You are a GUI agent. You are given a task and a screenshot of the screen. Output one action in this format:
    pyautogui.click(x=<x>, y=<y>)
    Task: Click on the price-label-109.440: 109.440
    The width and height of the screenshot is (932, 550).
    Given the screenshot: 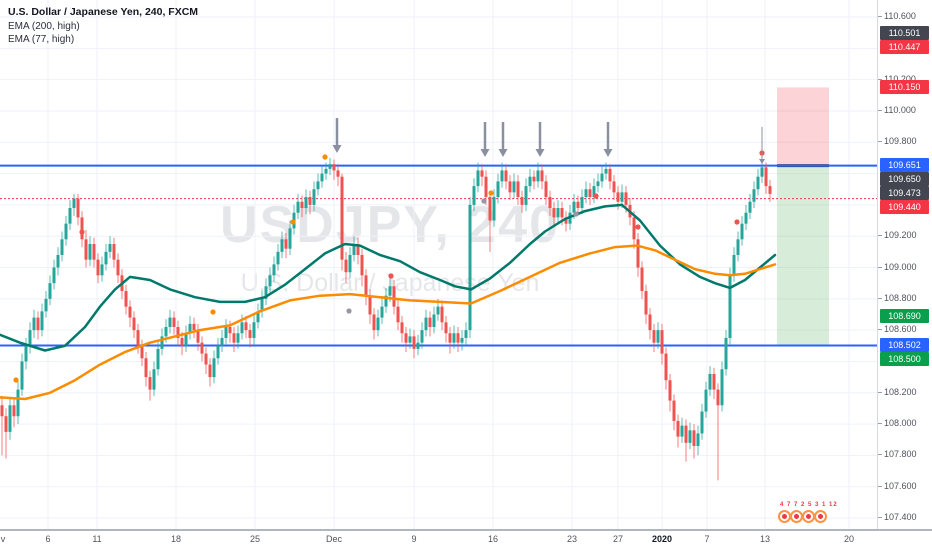 What is the action you would take?
    pyautogui.click(x=904, y=207)
    